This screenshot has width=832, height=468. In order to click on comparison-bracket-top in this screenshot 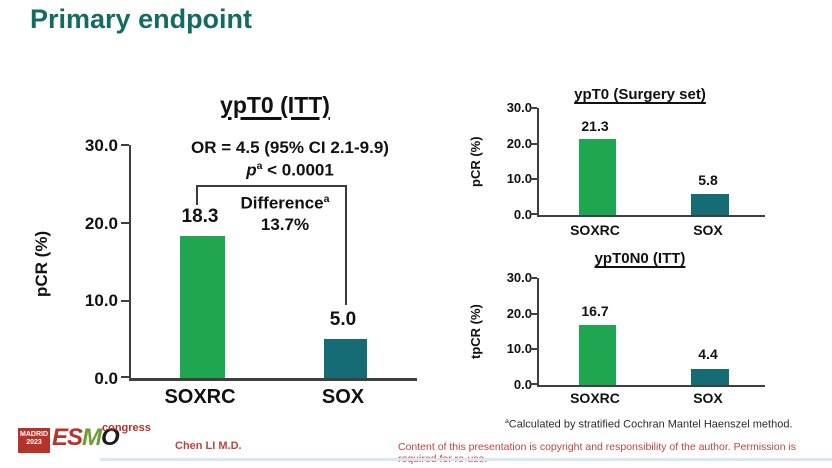, I will do `click(271, 186)`.